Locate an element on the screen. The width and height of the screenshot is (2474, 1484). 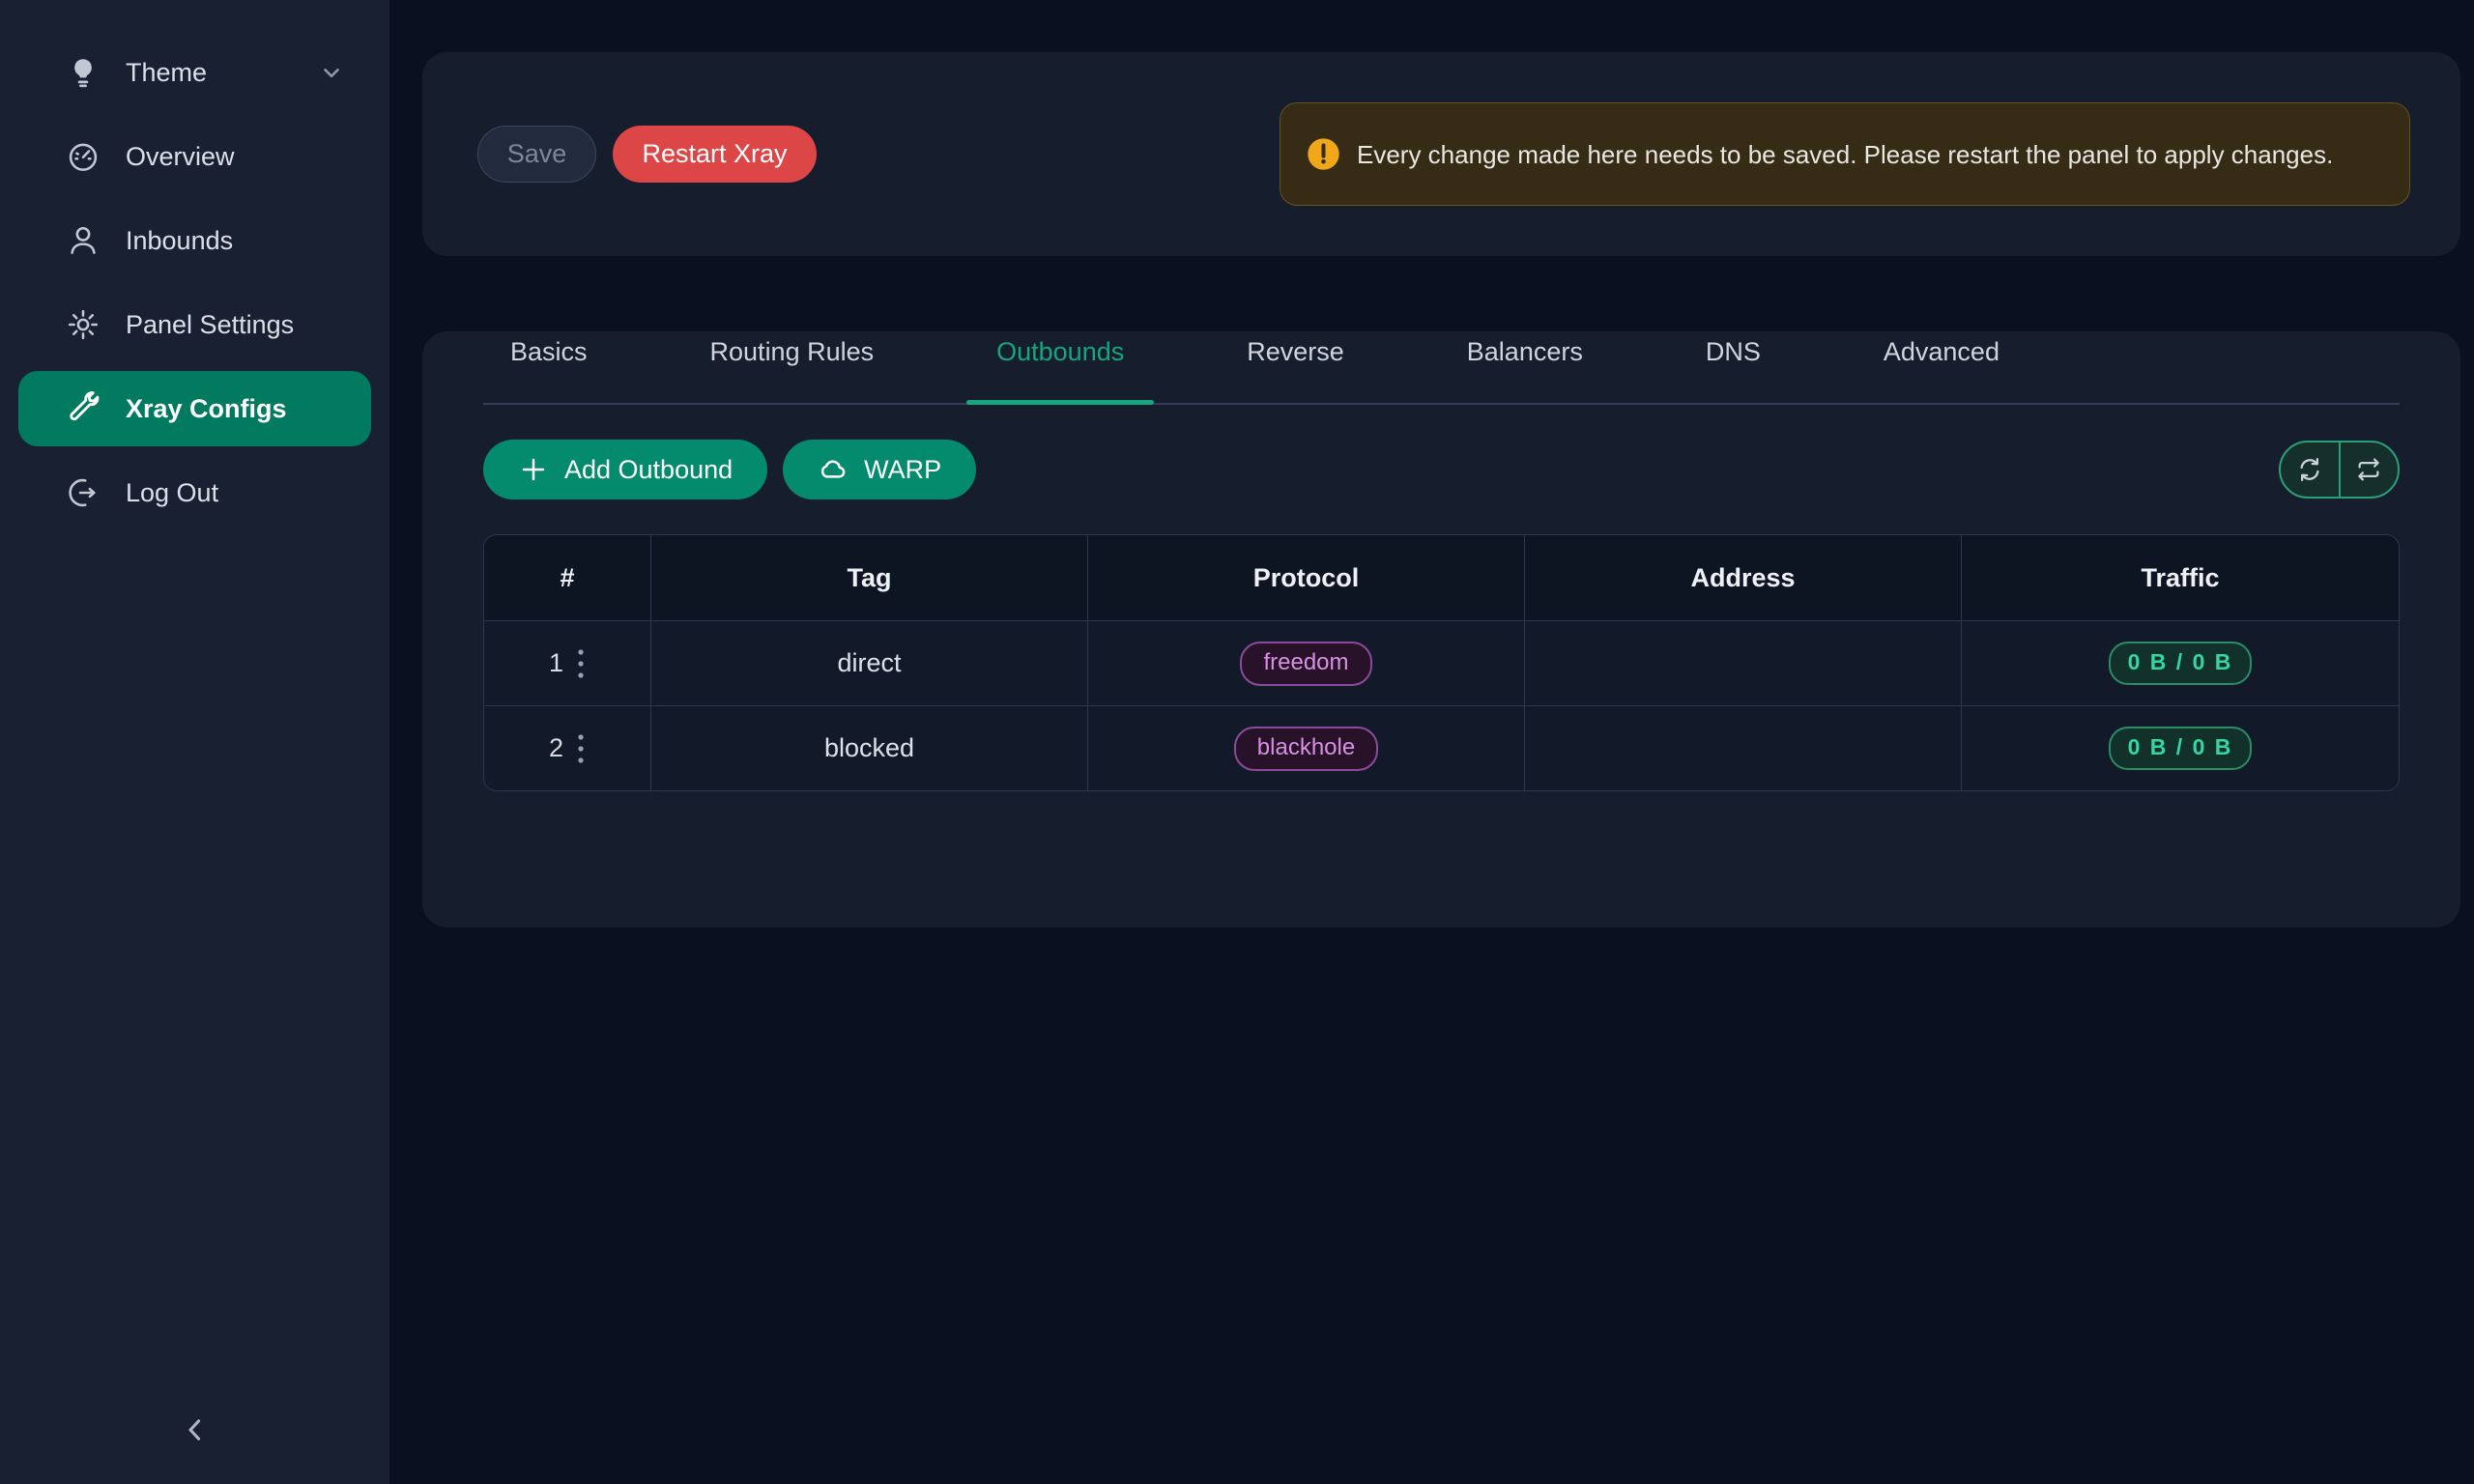
tab-advanced: Advanced is located at coordinates (1941, 351).